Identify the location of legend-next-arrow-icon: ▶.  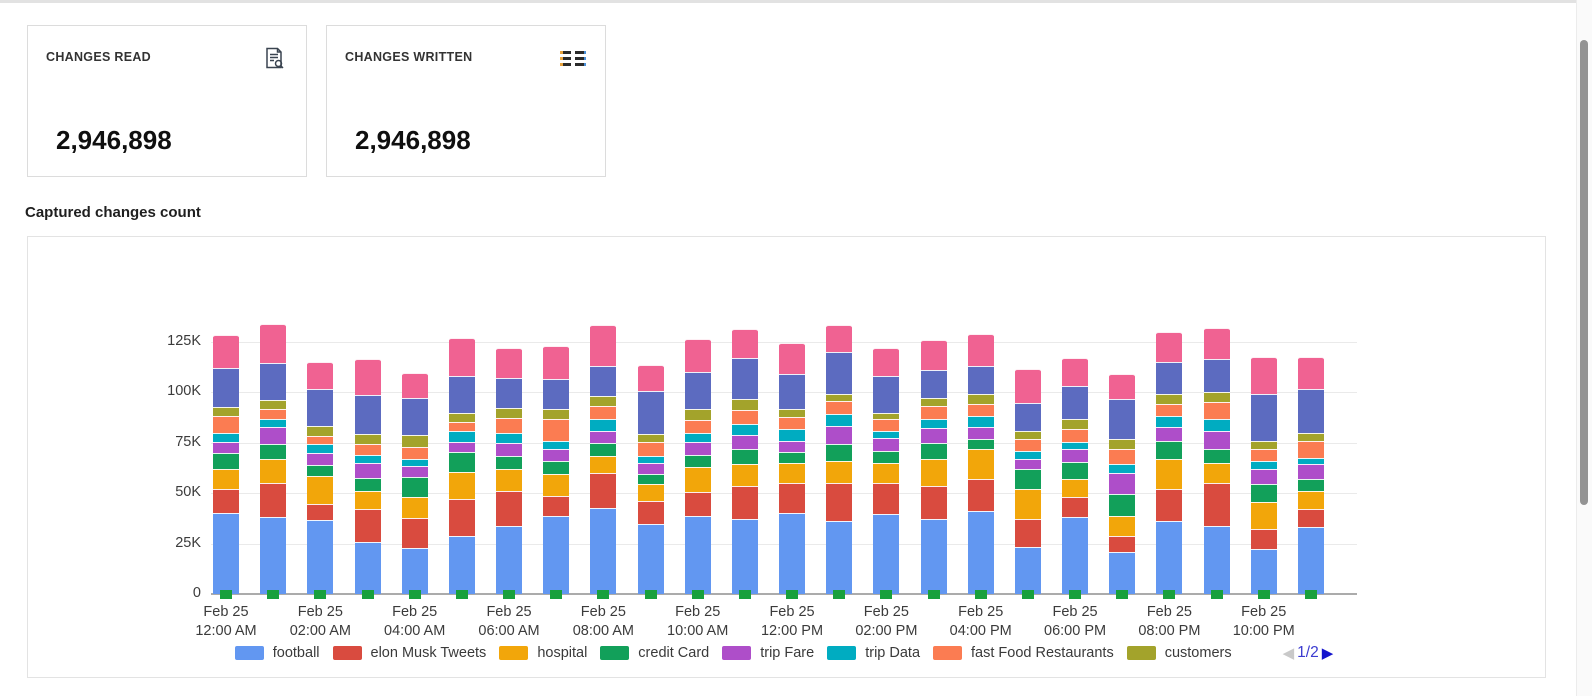
(1327, 653).